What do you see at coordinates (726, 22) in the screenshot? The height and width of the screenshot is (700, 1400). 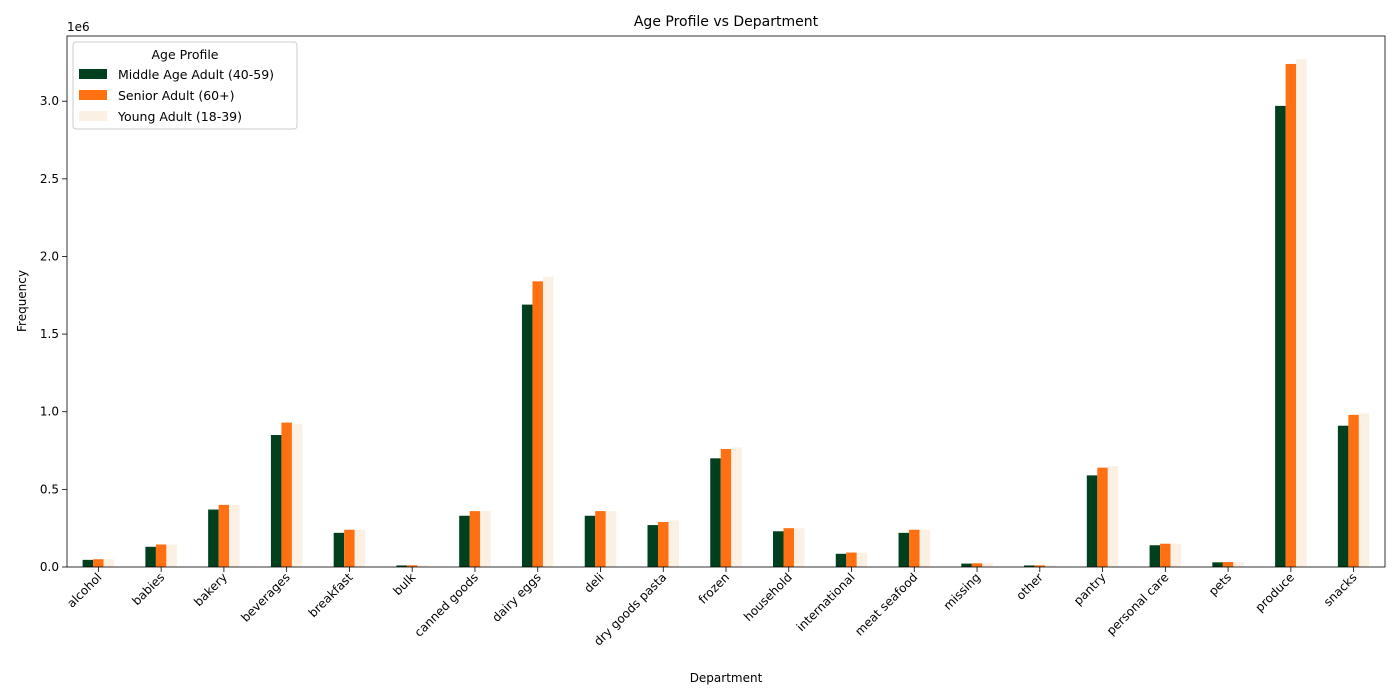 I see `chart-title: Age Profile vs Department` at bounding box center [726, 22].